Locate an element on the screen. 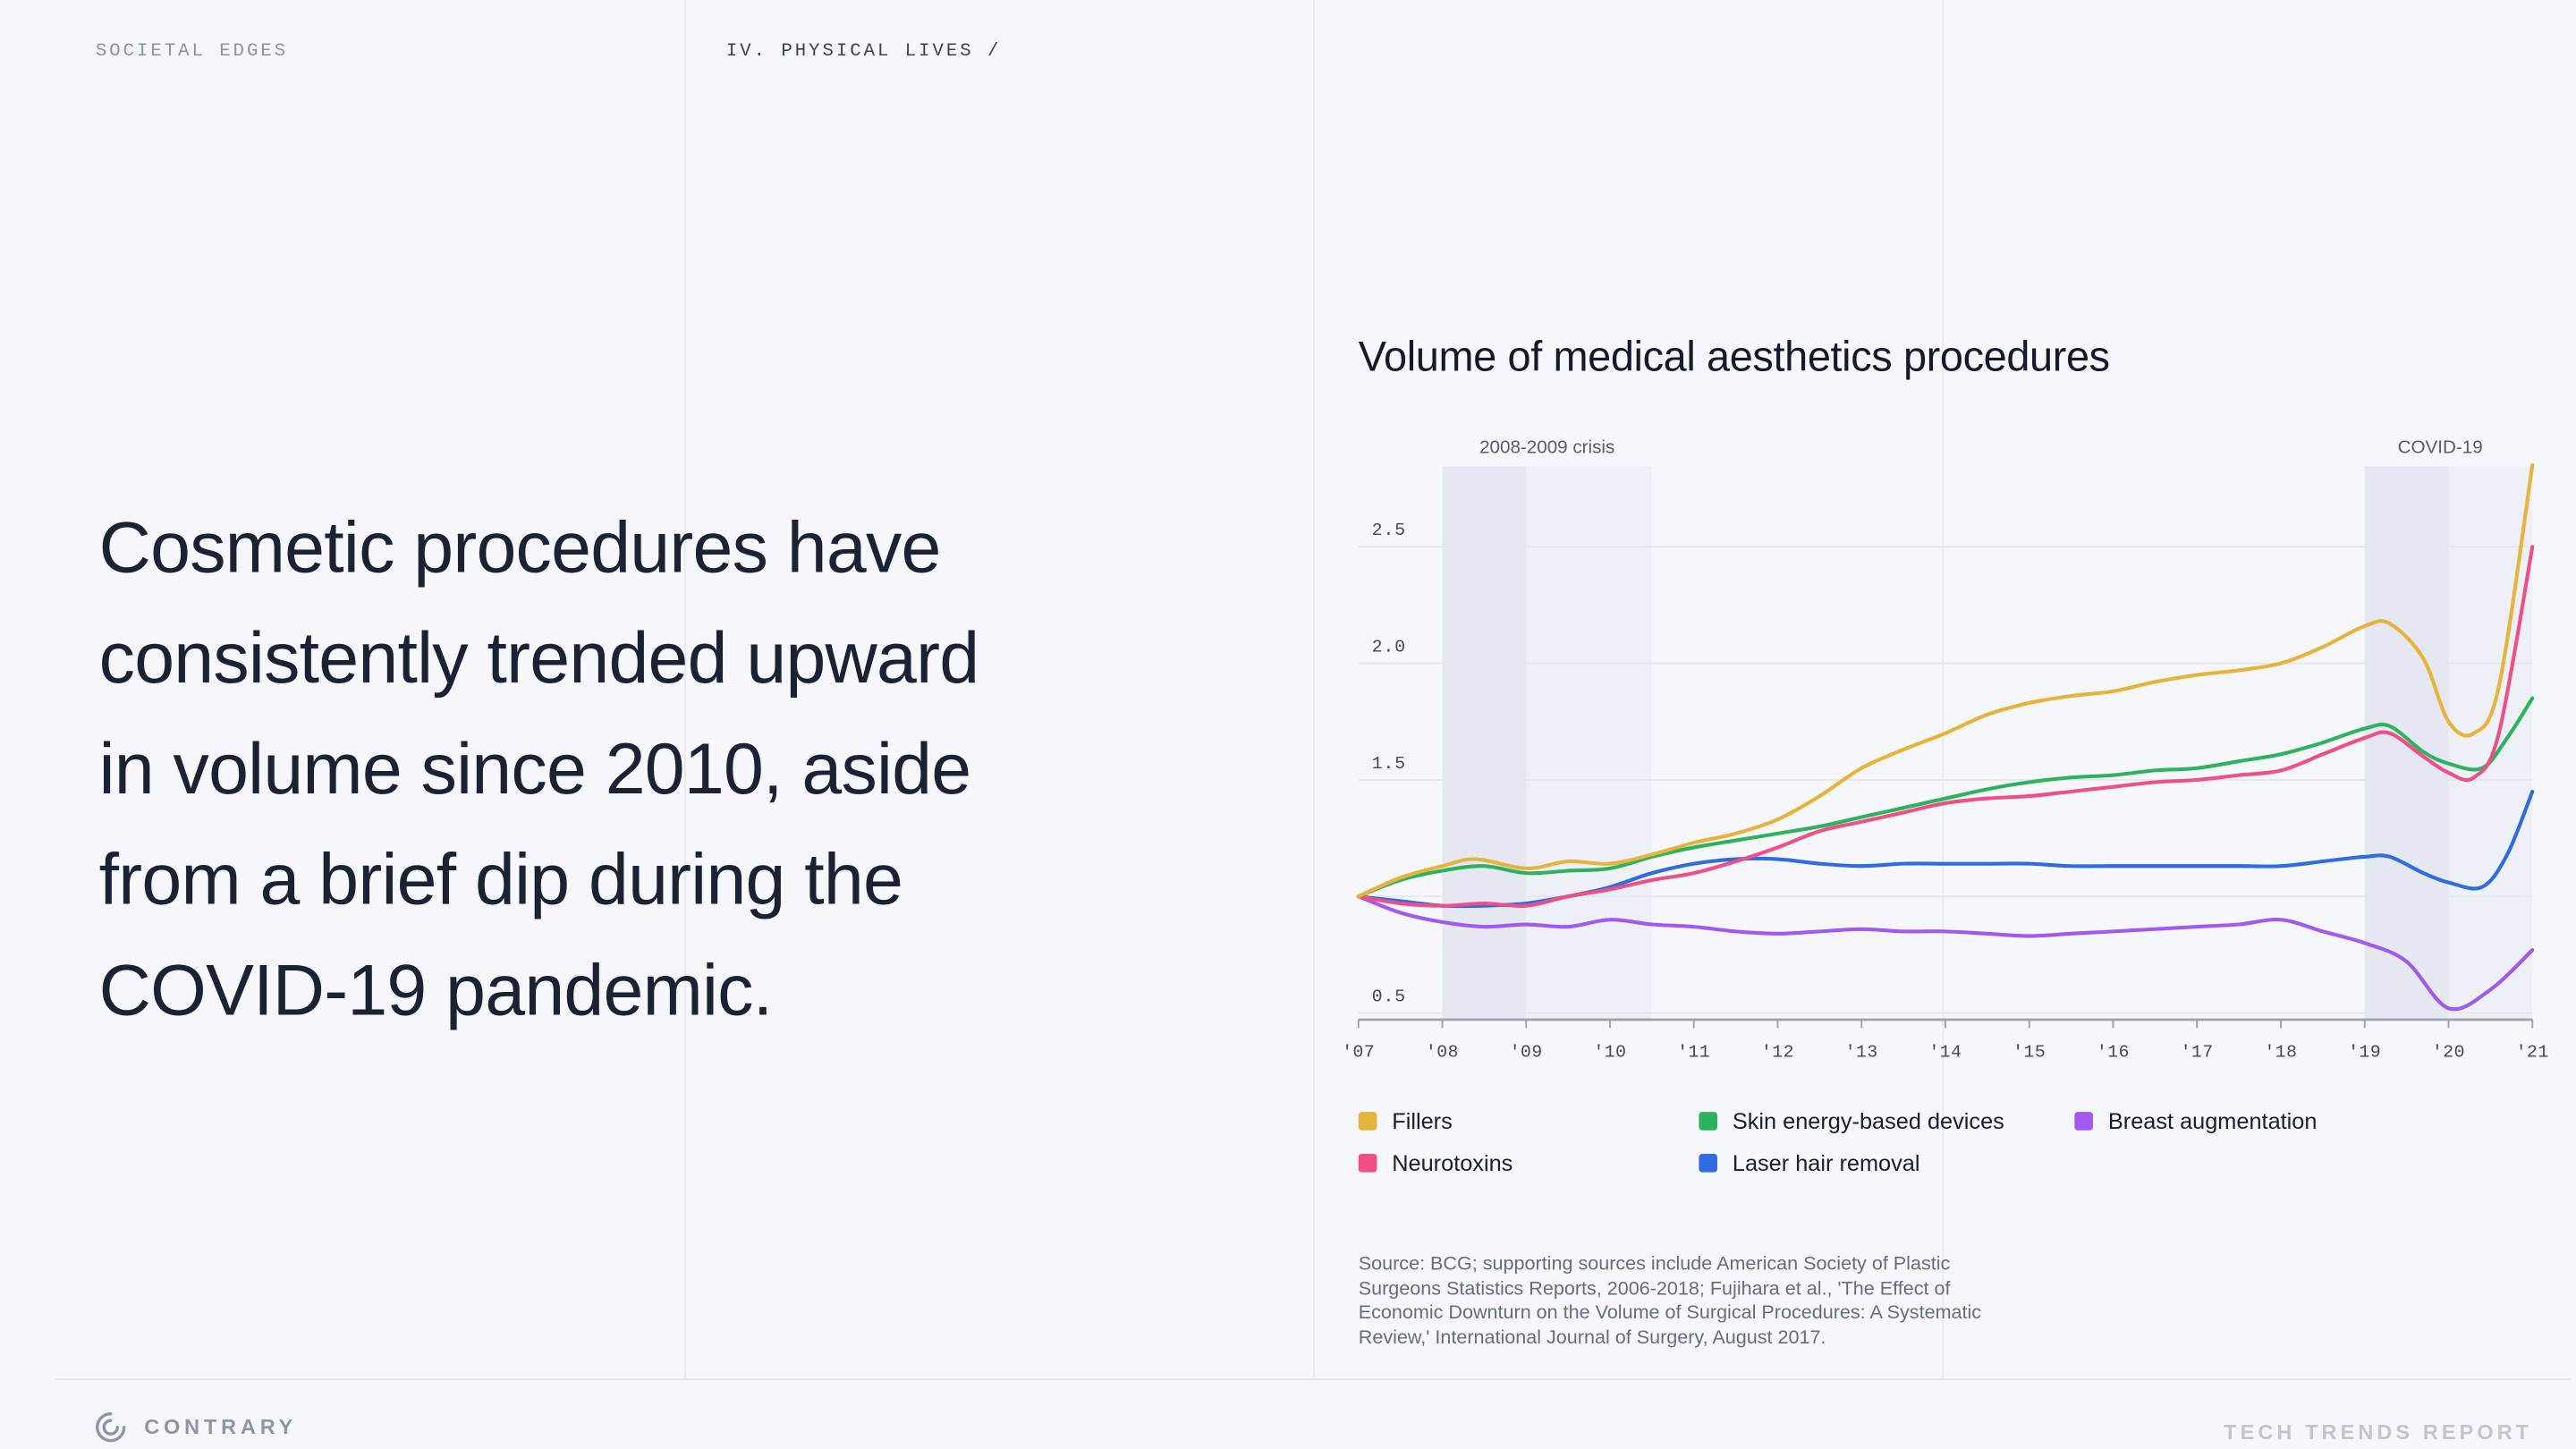 The height and width of the screenshot is (1449, 2576). x-axis-label: '10 is located at coordinates (1609, 1052).